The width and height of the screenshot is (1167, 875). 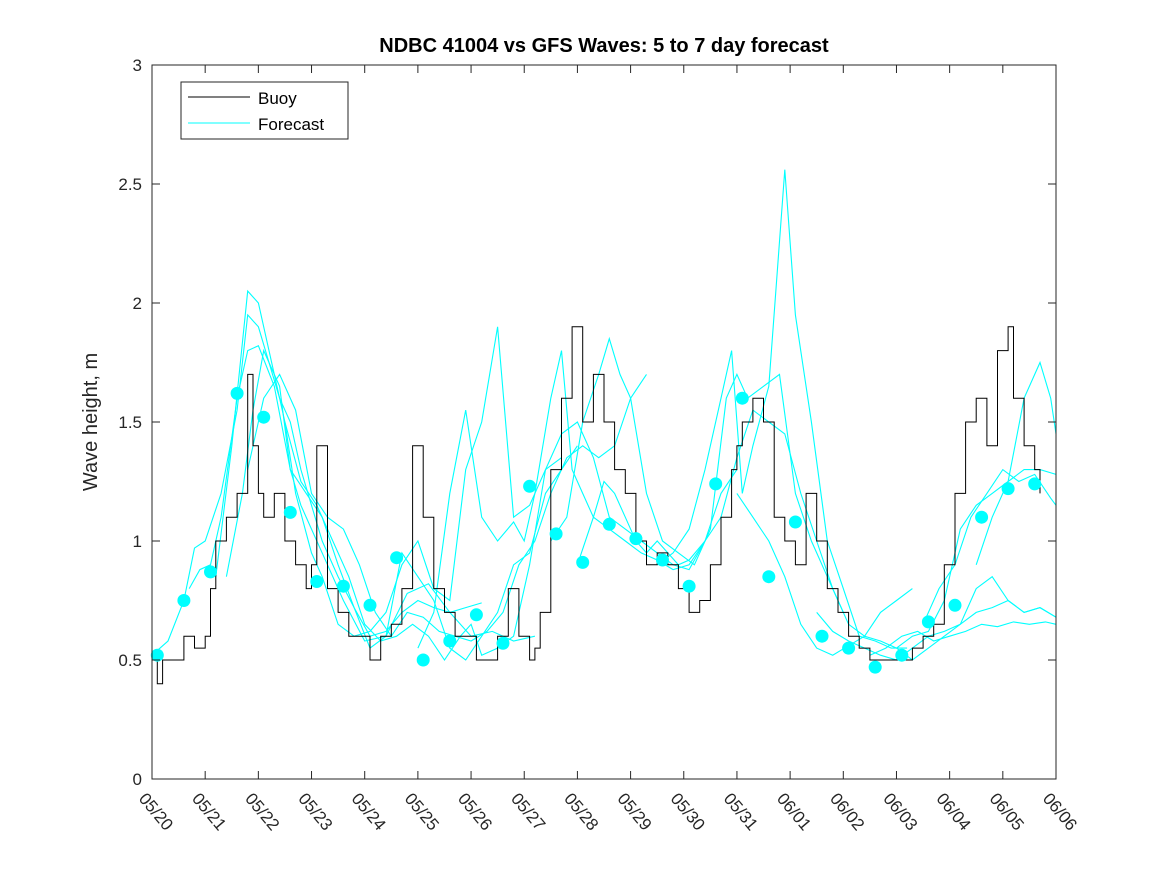 What do you see at coordinates (130, 184) in the screenshot?
I see `y-tick-label-5: 2.5` at bounding box center [130, 184].